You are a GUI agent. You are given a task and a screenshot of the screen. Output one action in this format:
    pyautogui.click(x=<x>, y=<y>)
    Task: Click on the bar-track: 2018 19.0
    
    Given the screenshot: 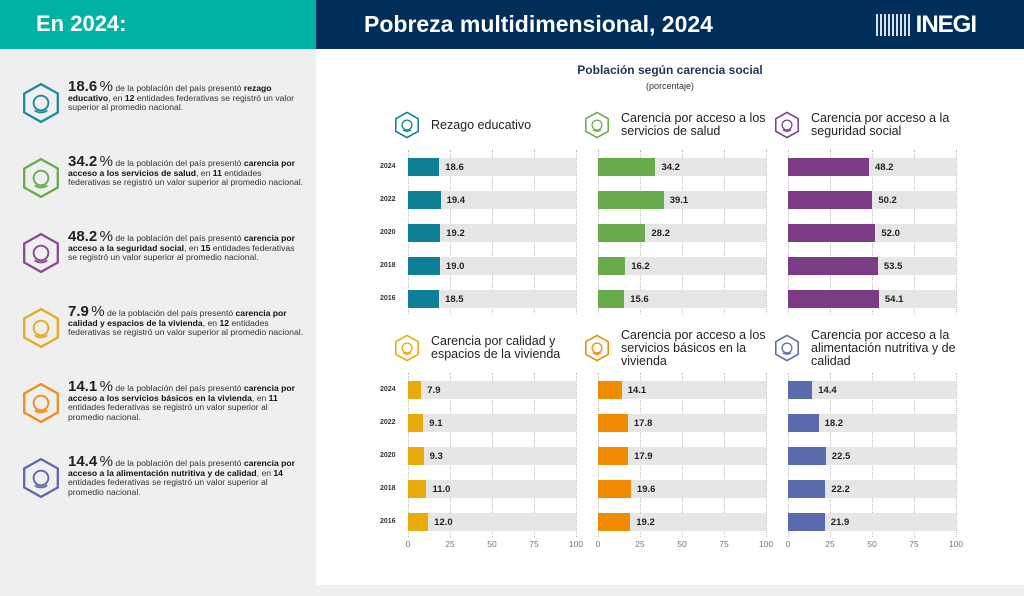 What is the action you would take?
    pyautogui.click(x=478, y=266)
    